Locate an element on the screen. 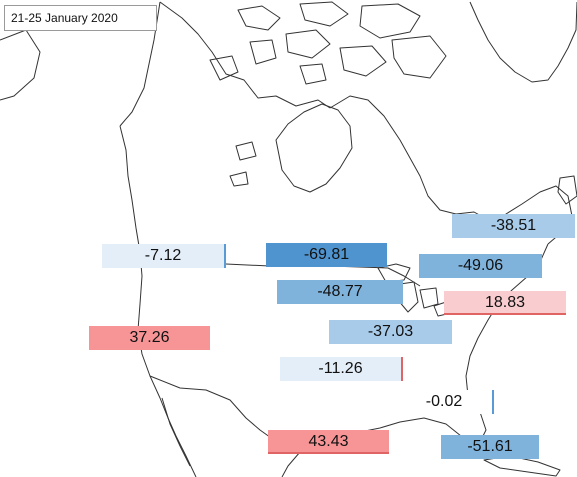  anomaly-value-upper-midwest: -48.77 is located at coordinates (340, 292).